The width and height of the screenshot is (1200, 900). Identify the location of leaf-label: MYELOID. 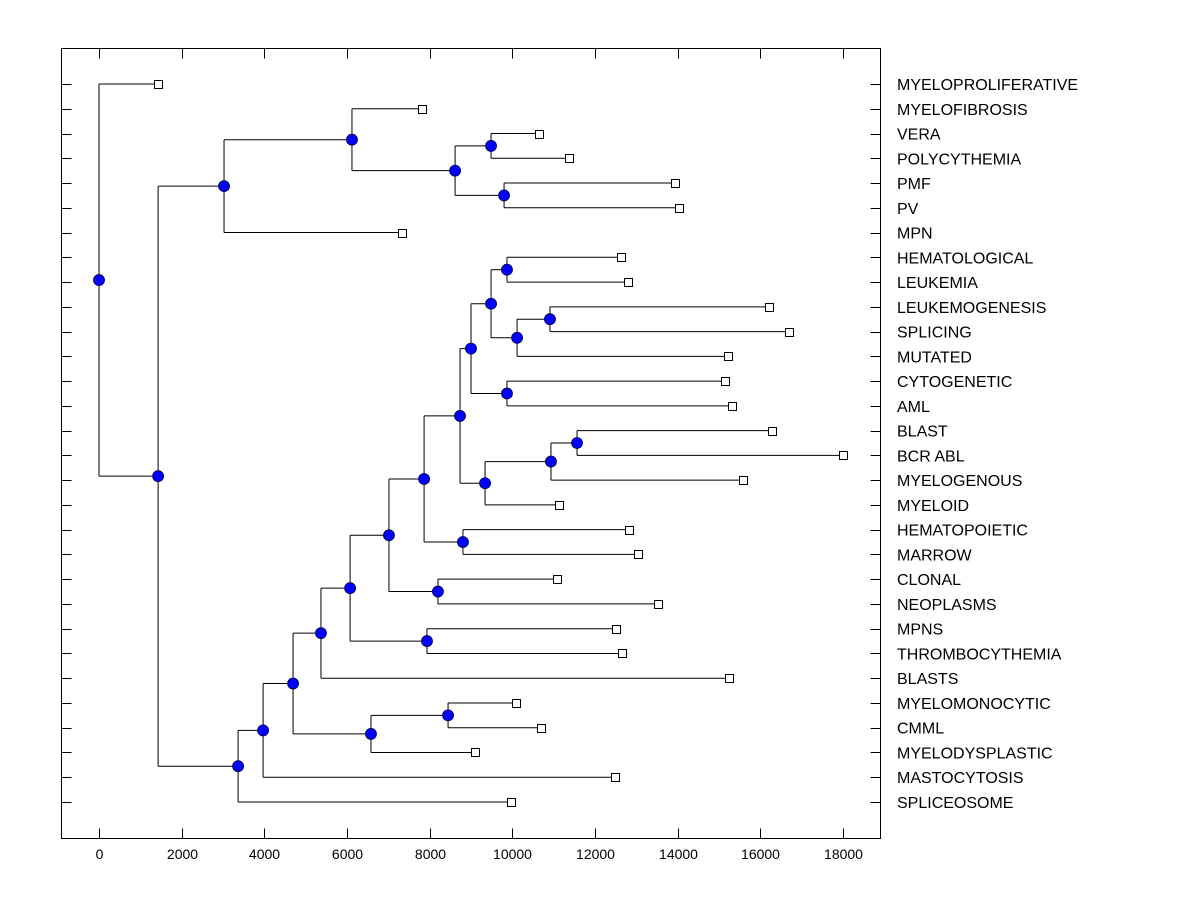
(933, 506).